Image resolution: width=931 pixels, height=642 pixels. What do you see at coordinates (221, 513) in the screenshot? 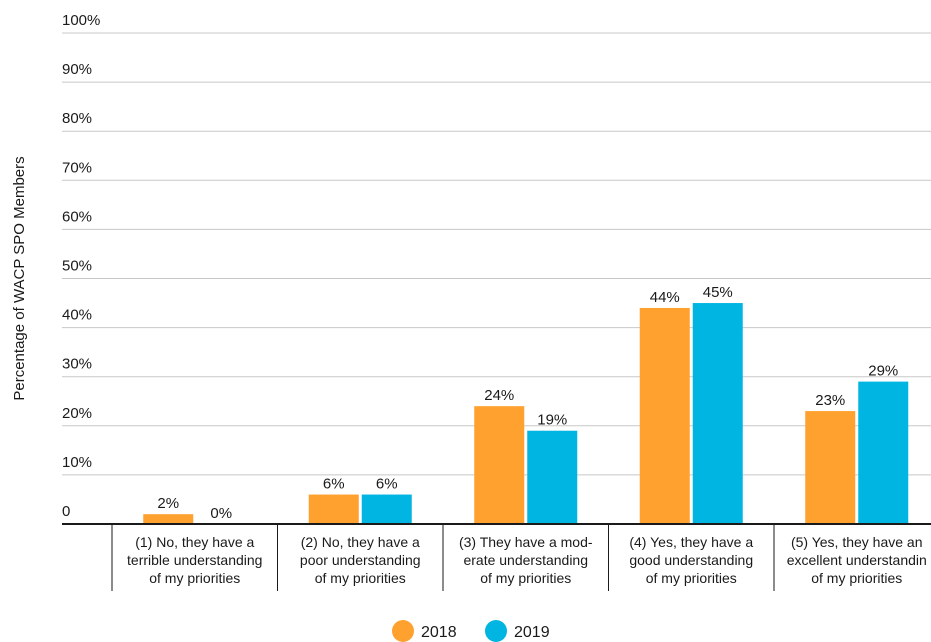
I see `data-label: 0%` at bounding box center [221, 513].